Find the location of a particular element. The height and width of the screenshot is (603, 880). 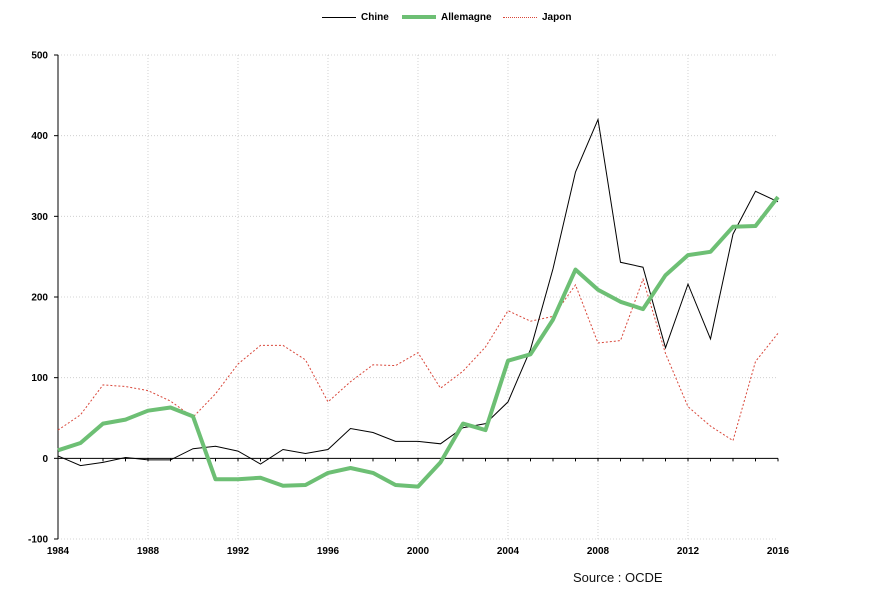

y-tick-label: 0 is located at coordinates (45, 459).